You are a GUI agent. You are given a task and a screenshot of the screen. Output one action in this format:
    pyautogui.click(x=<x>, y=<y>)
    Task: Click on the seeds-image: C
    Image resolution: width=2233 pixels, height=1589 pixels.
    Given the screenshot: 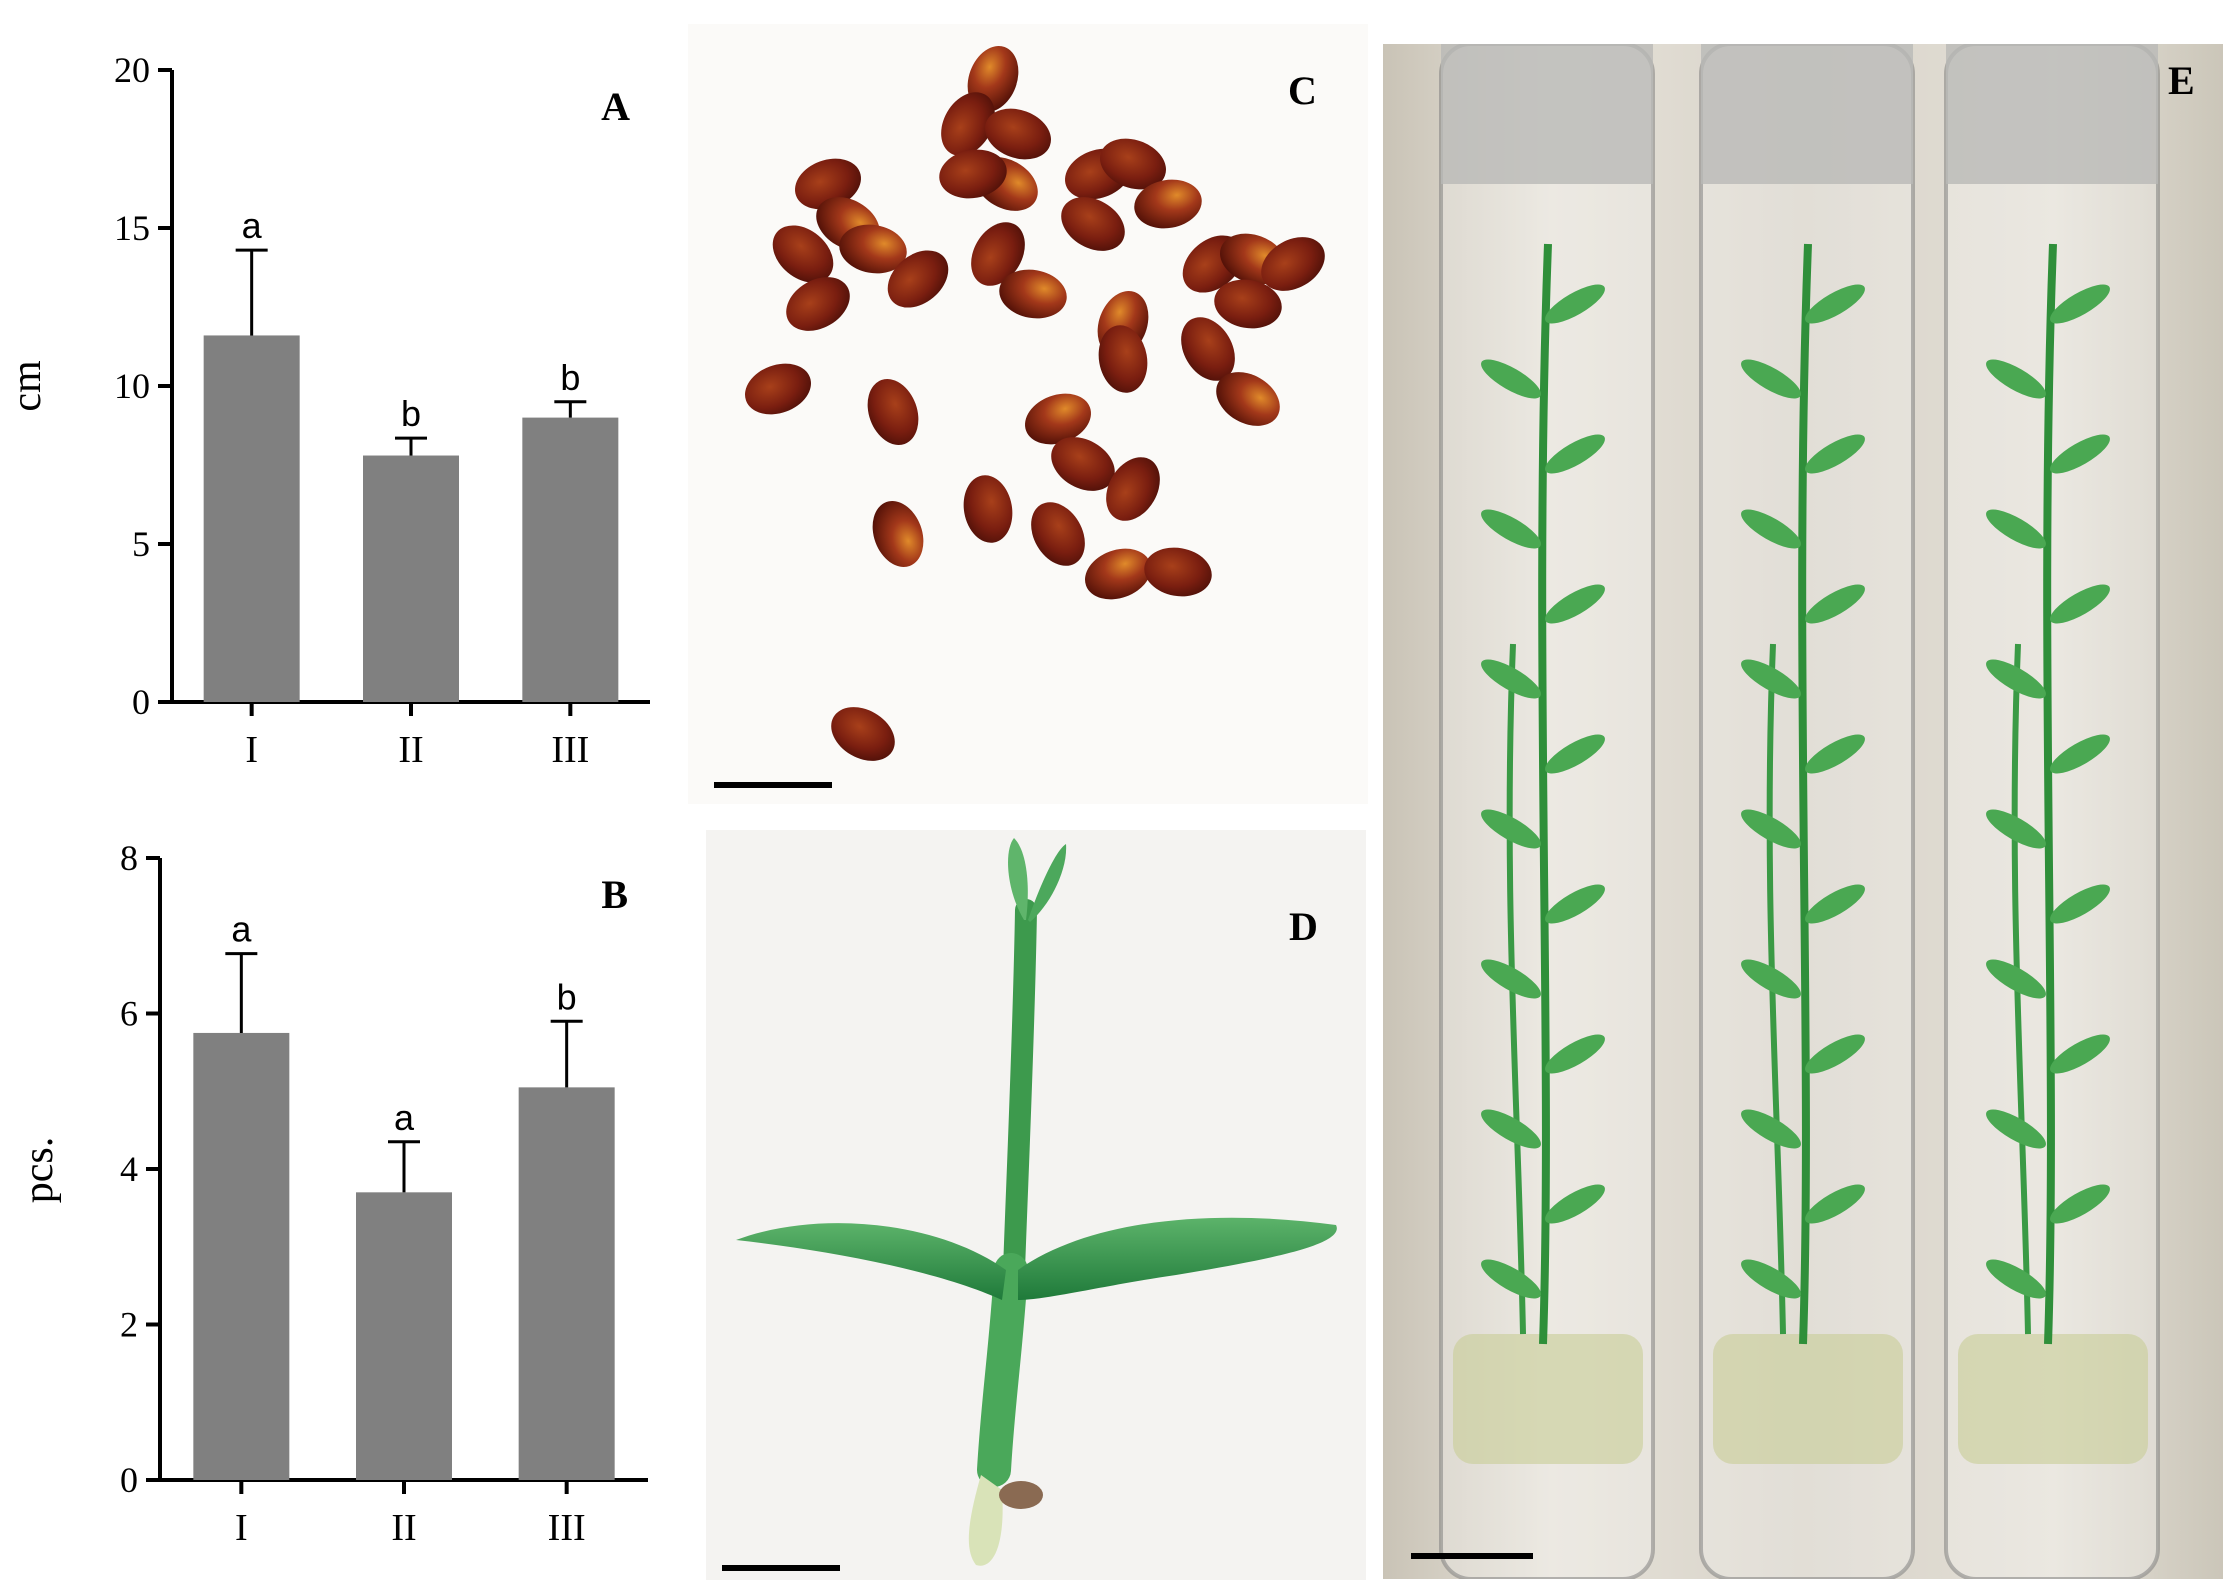 What is the action you would take?
    pyautogui.click(x=1019, y=417)
    